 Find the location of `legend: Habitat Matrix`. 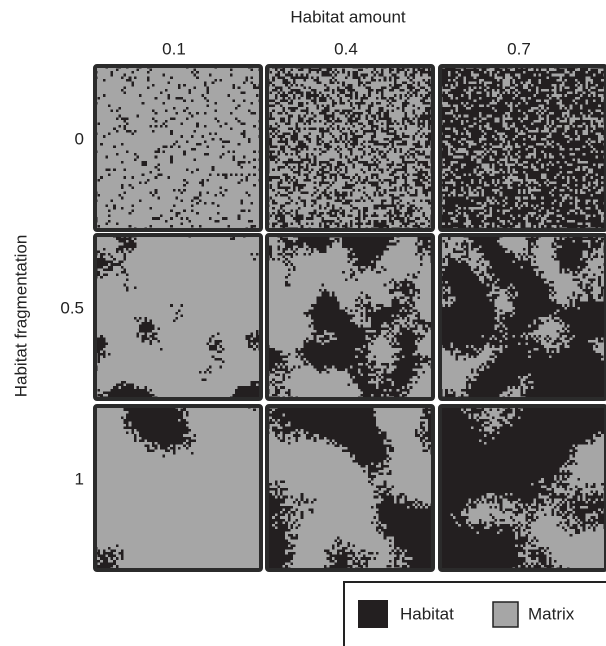

legend: Habitat Matrix is located at coordinates (474, 613).